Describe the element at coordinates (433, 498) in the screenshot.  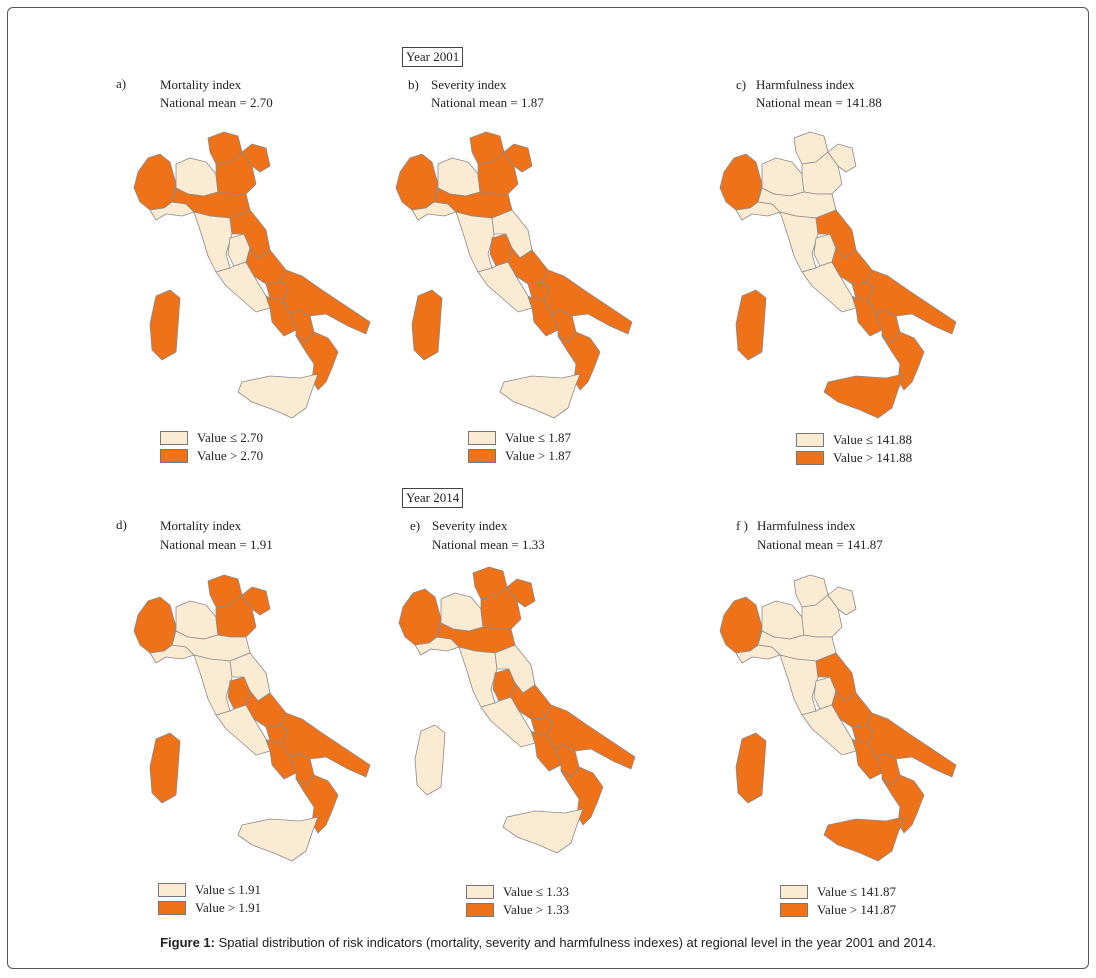
I see `year-label-2014: Year 2014` at that location.